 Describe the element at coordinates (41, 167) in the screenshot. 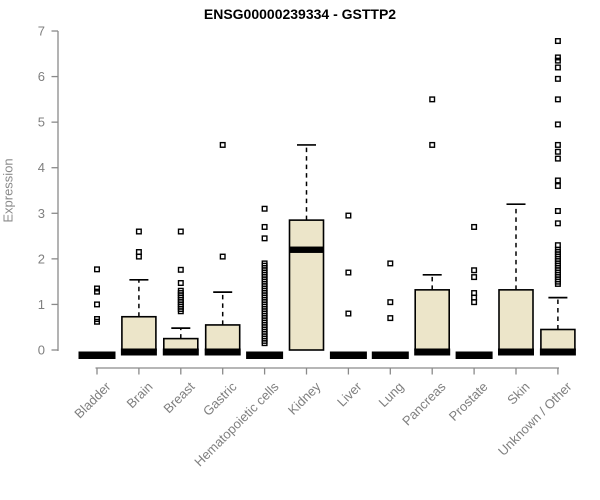

I see `y-tick-label: 4` at that location.